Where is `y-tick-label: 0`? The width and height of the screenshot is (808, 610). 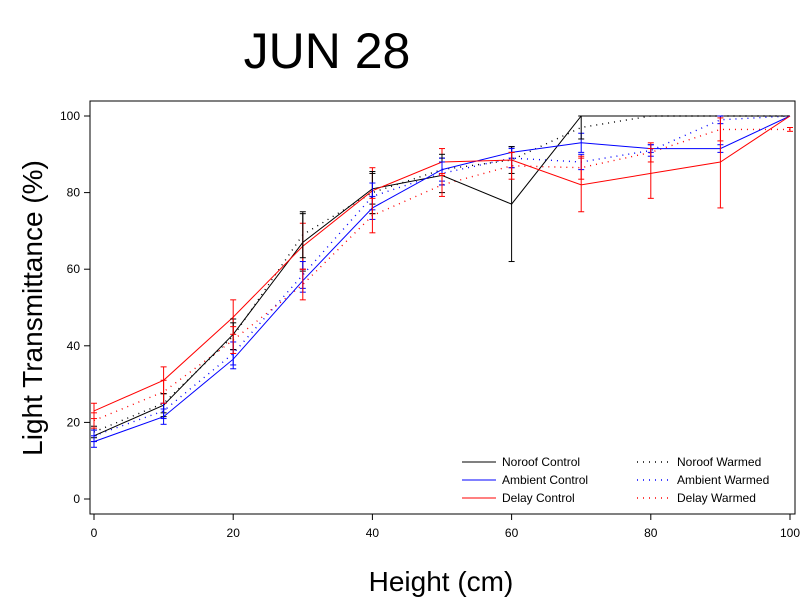
y-tick-label: 0 is located at coordinates (76, 499).